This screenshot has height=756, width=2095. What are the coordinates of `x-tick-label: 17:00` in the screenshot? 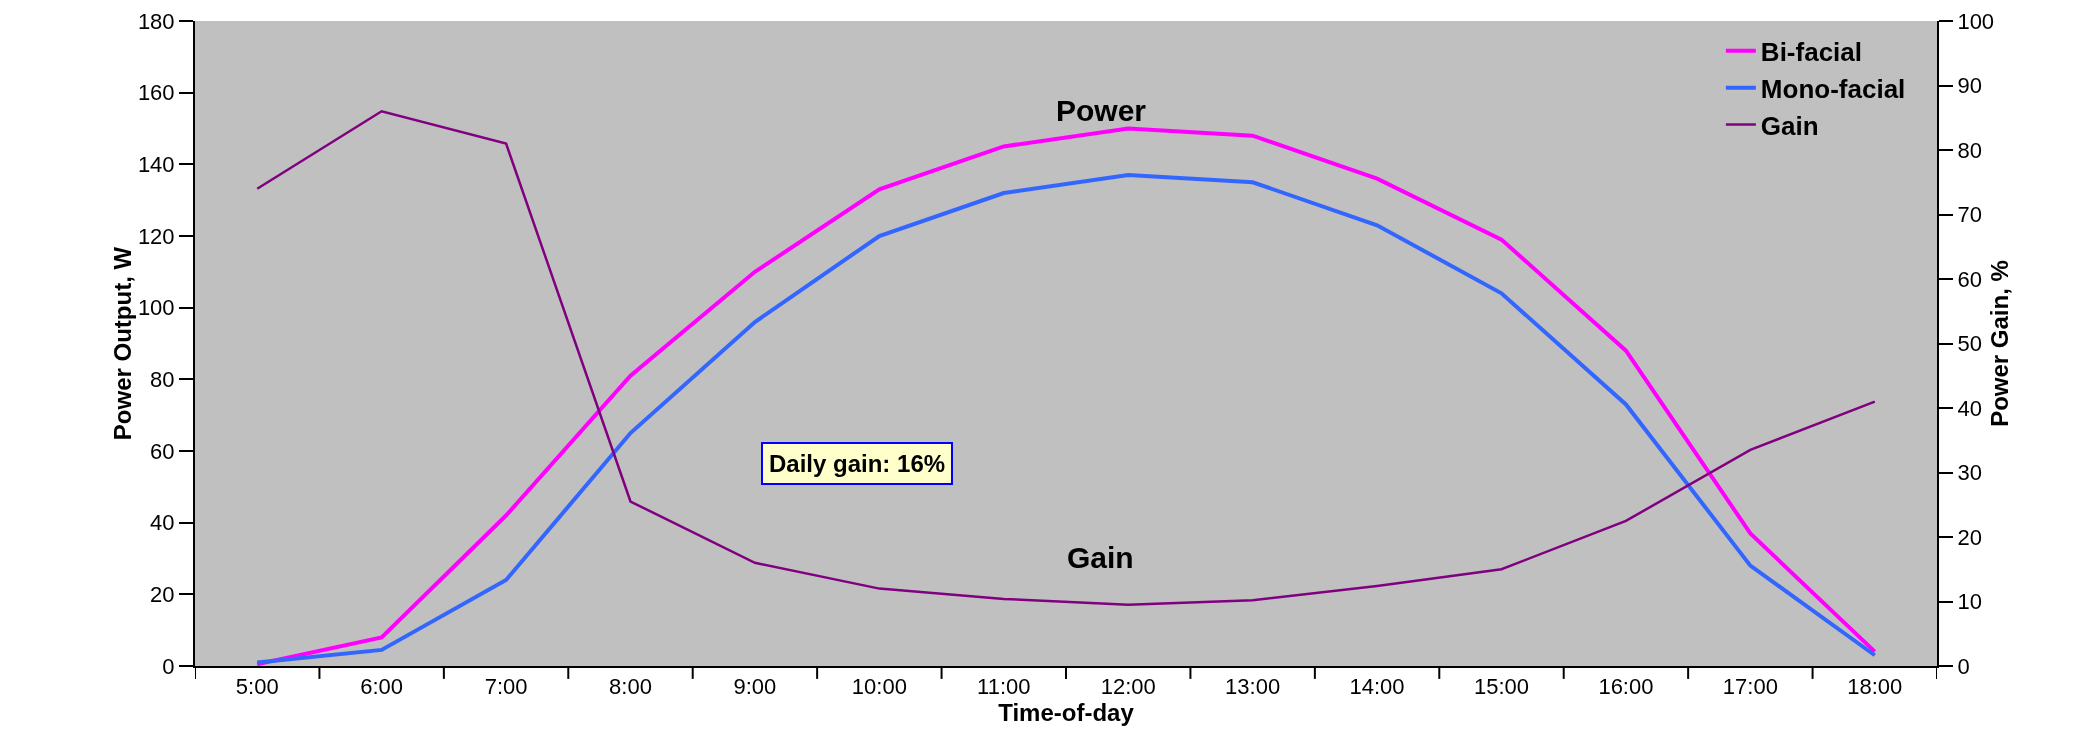 It's located at (1750, 687).